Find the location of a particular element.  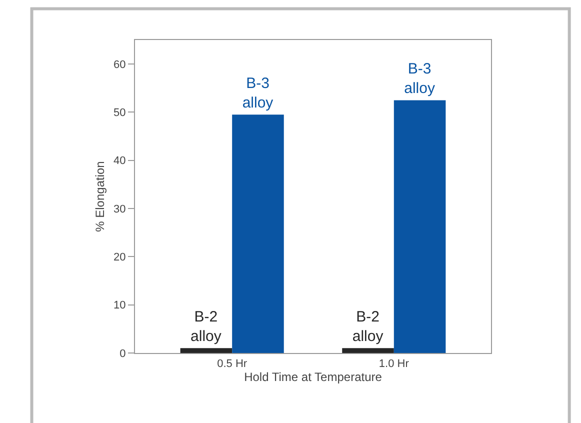

text: B-3 alloy is located at coordinates (419, 79).